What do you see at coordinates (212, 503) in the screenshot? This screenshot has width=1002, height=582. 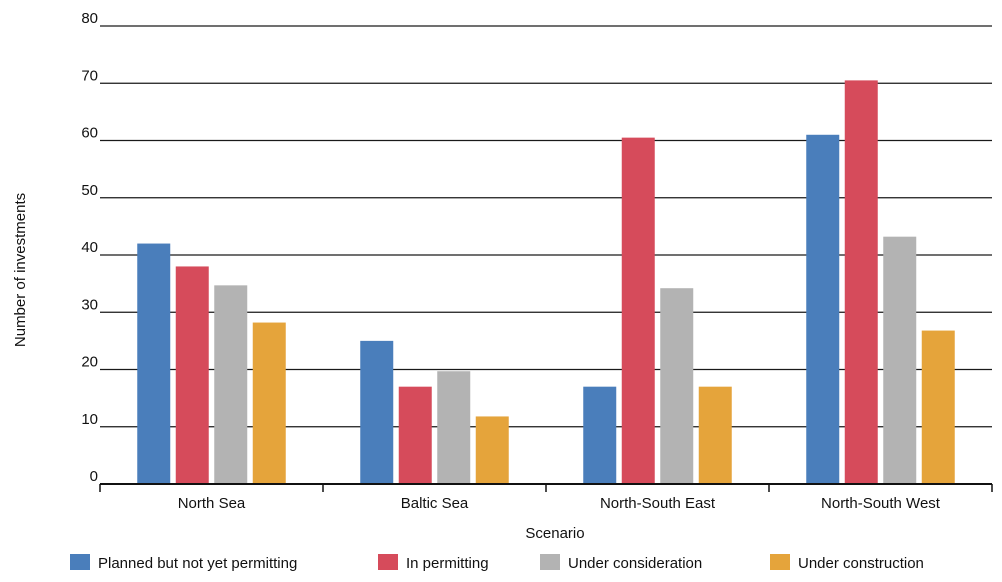 I see `x-category-label: North Sea` at bounding box center [212, 503].